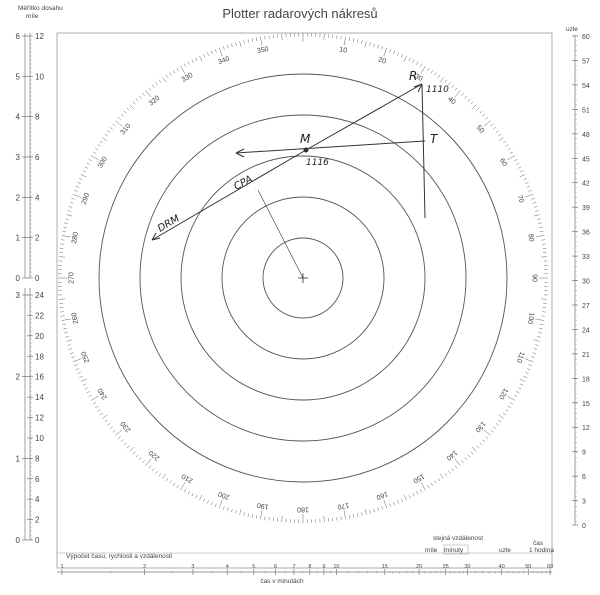 This screenshot has height=595, width=600. What do you see at coordinates (61, 567) in the screenshot?
I see `time-axis-tick-label: 1` at bounding box center [61, 567].